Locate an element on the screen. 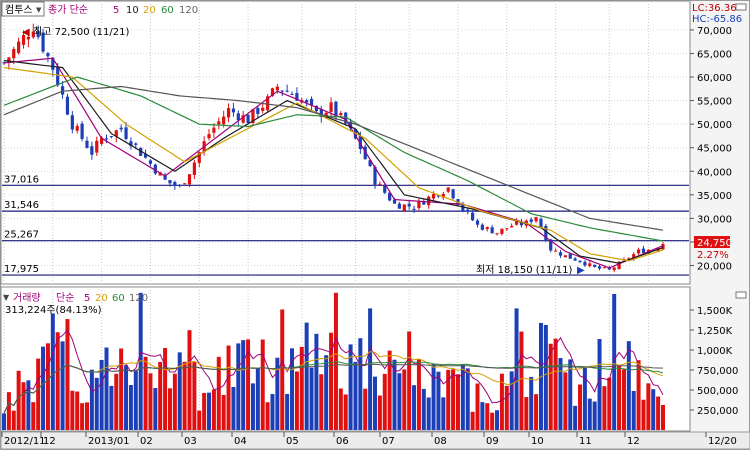 The image size is (750, 450). x-tick-label: 05 is located at coordinates (292, 441).